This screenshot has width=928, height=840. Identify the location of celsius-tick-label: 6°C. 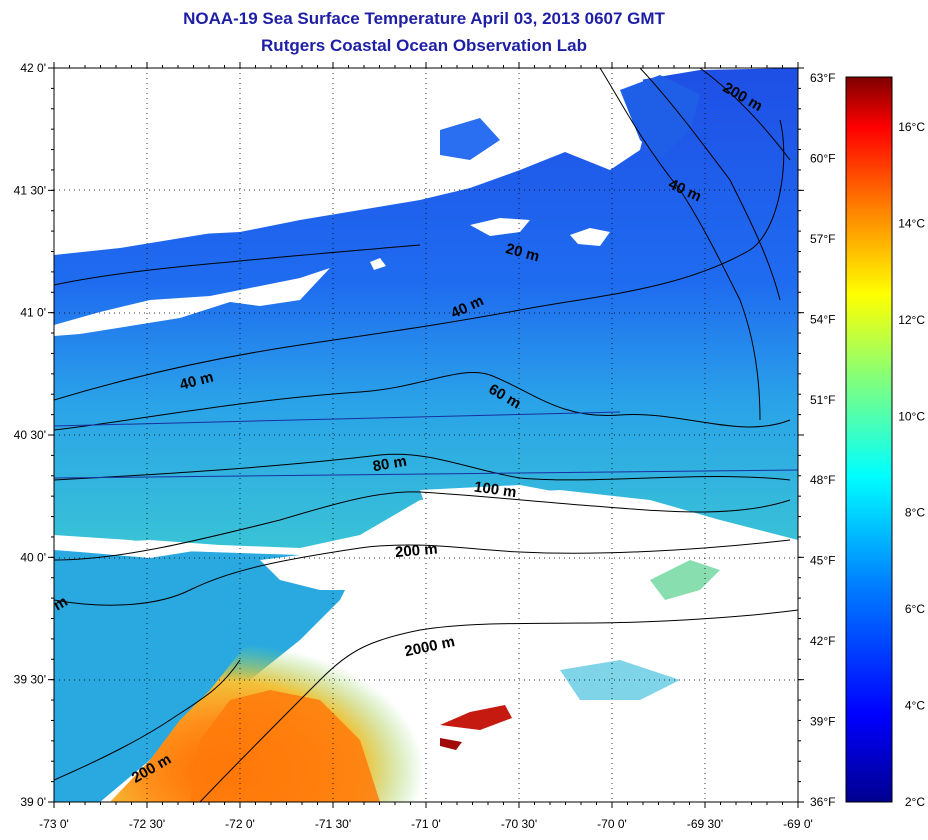
(915, 609).